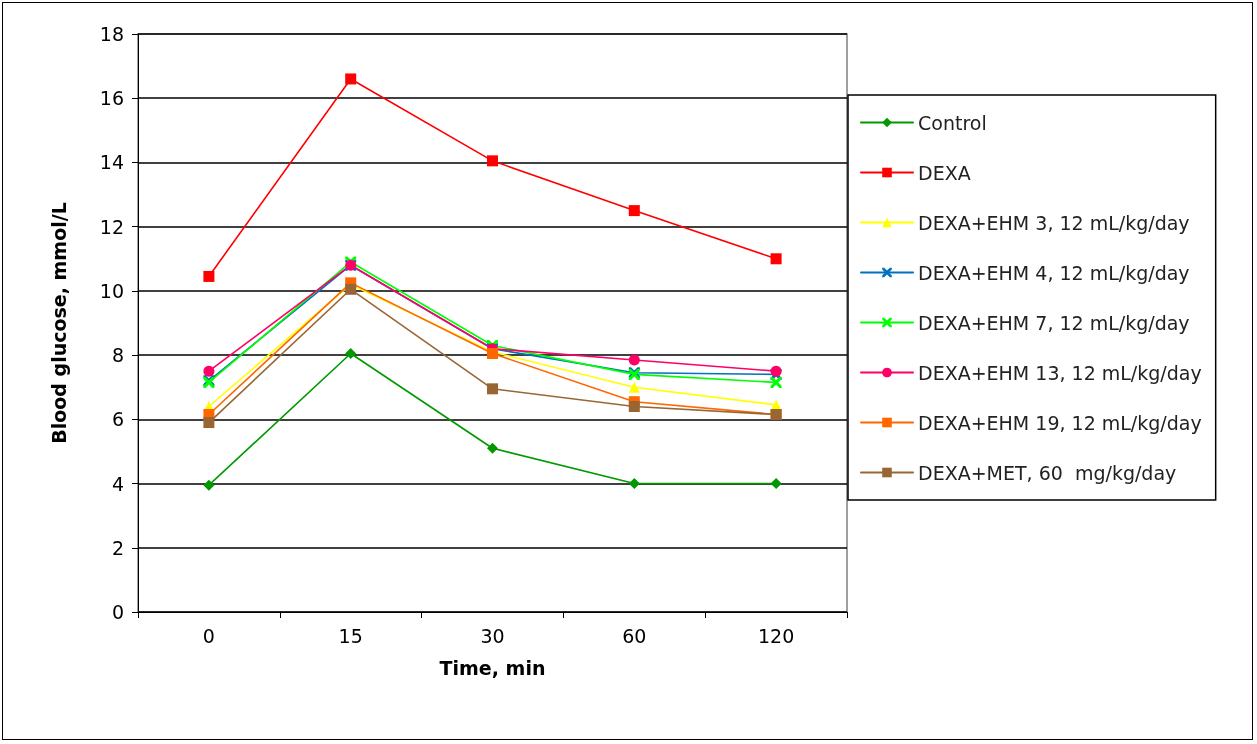 The width and height of the screenshot is (1257, 744). Describe the element at coordinates (1060, 372) in the screenshot. I see `legend-label: DEXA+EHM 13, 12 mL/kg/day` at that location.